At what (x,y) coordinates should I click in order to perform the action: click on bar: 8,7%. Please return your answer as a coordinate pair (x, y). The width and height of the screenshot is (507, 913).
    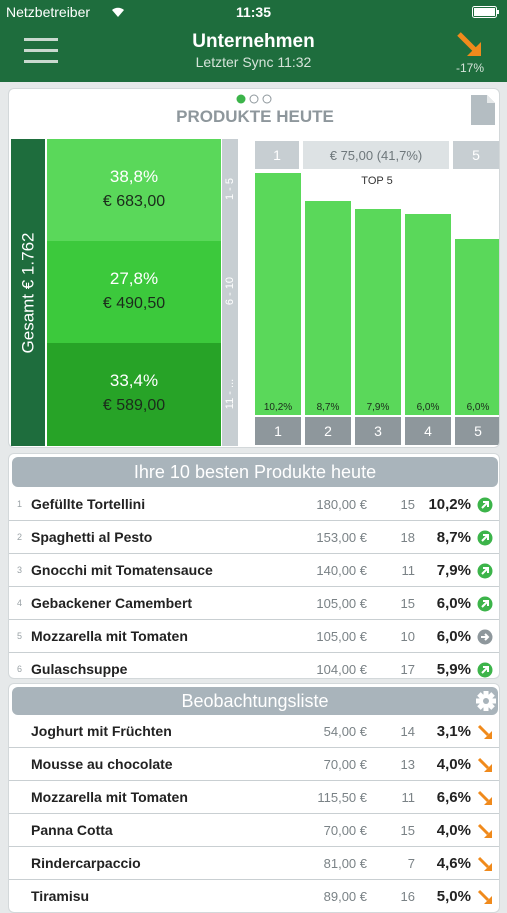
    Looking at the image, I should click on (328, 308).